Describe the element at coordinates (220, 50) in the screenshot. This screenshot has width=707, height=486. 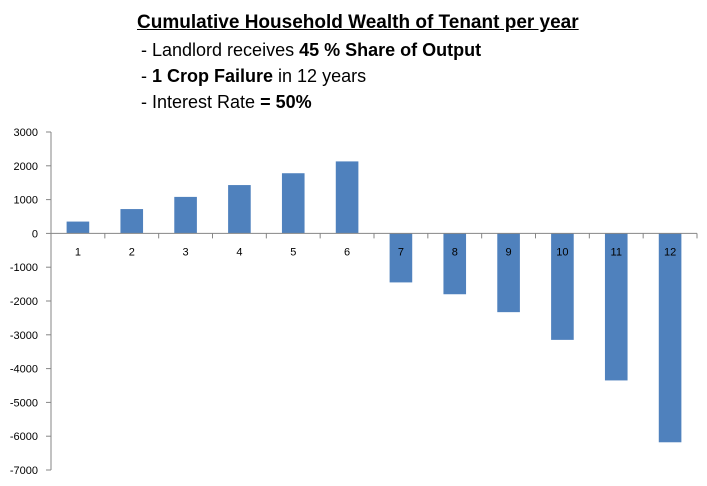
I see `subtitle-text: - Landlord receives` at that location.